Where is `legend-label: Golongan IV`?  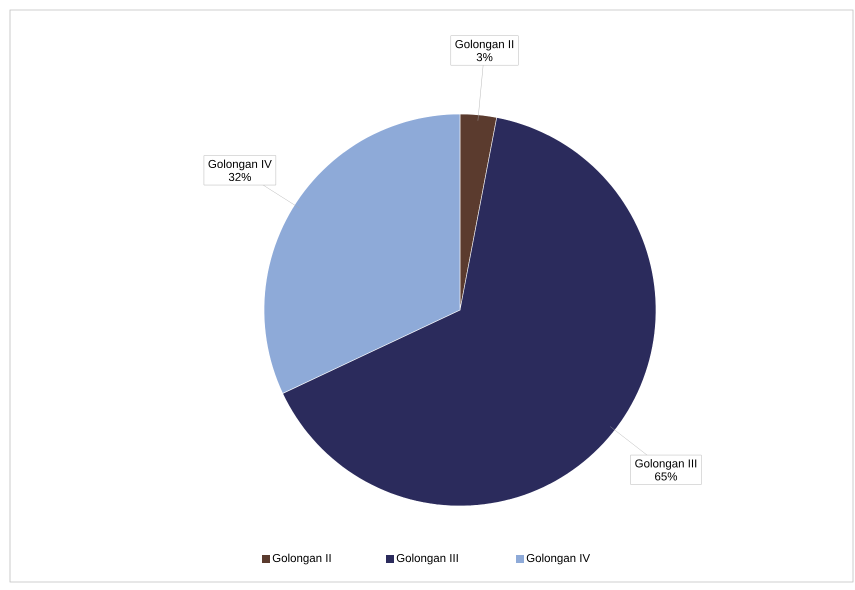 legend-label: Golongan IV is located at coordinates (558, 559).